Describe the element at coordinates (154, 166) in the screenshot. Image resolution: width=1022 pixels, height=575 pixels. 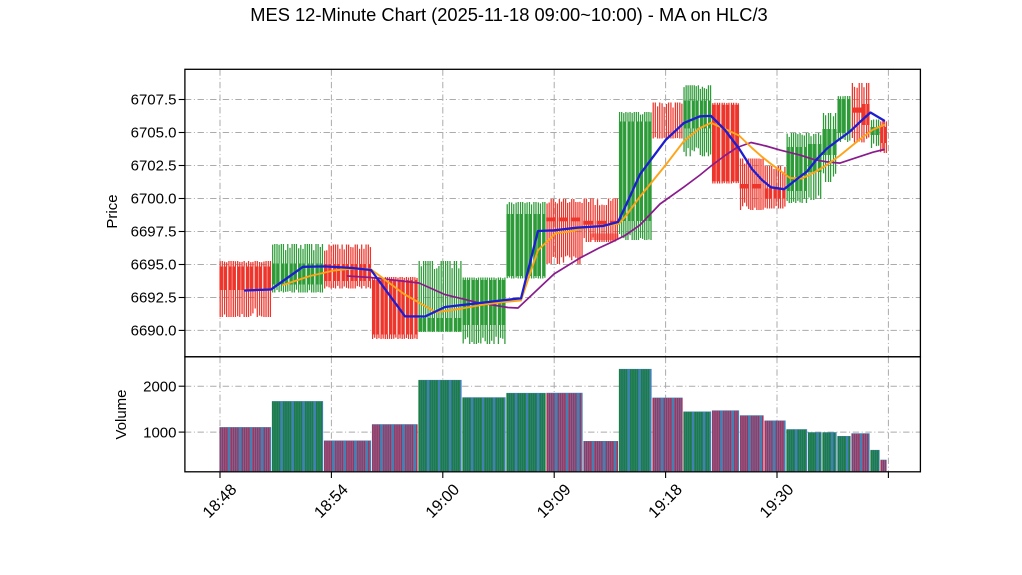
I see `svg-text: 6702.5` at that location.